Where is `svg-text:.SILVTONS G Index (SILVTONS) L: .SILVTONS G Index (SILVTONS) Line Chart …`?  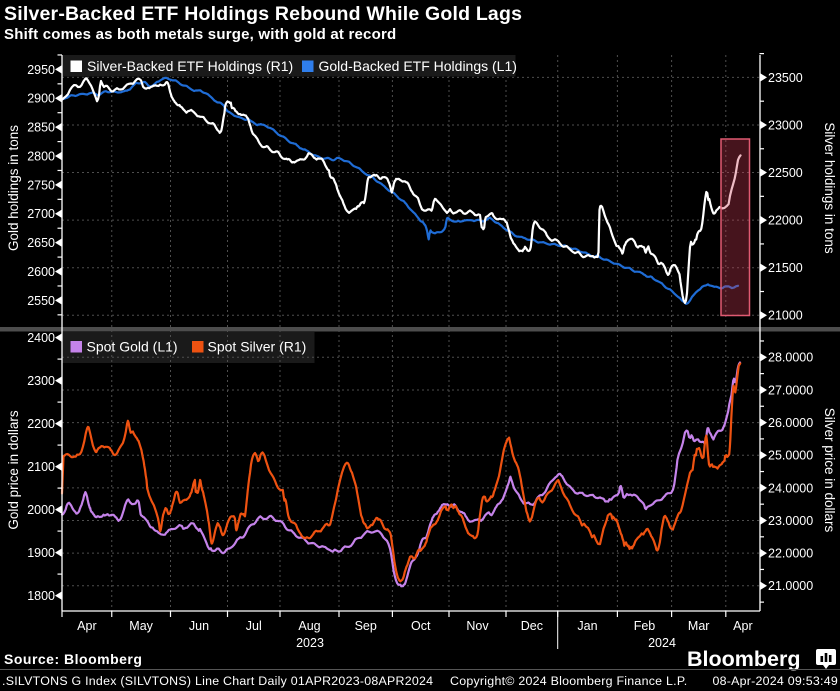 svg-text:.SILVTONS G Index (SILVTONS) L: .SILVTONS G Index (SILVTONS) Line Chart … is located at coordinates (217, 681).